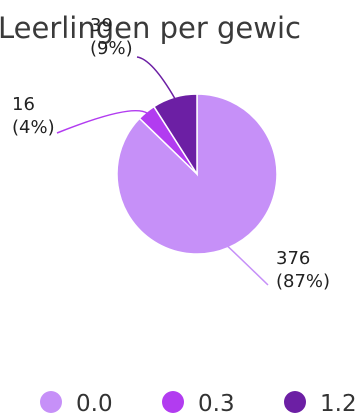 This screenshot has height=414, width=362. What do you see at coordinates (94, 402) in the screenshot?
I see `legend-label-0-0: 0.0` at bounding box center [94, 402].